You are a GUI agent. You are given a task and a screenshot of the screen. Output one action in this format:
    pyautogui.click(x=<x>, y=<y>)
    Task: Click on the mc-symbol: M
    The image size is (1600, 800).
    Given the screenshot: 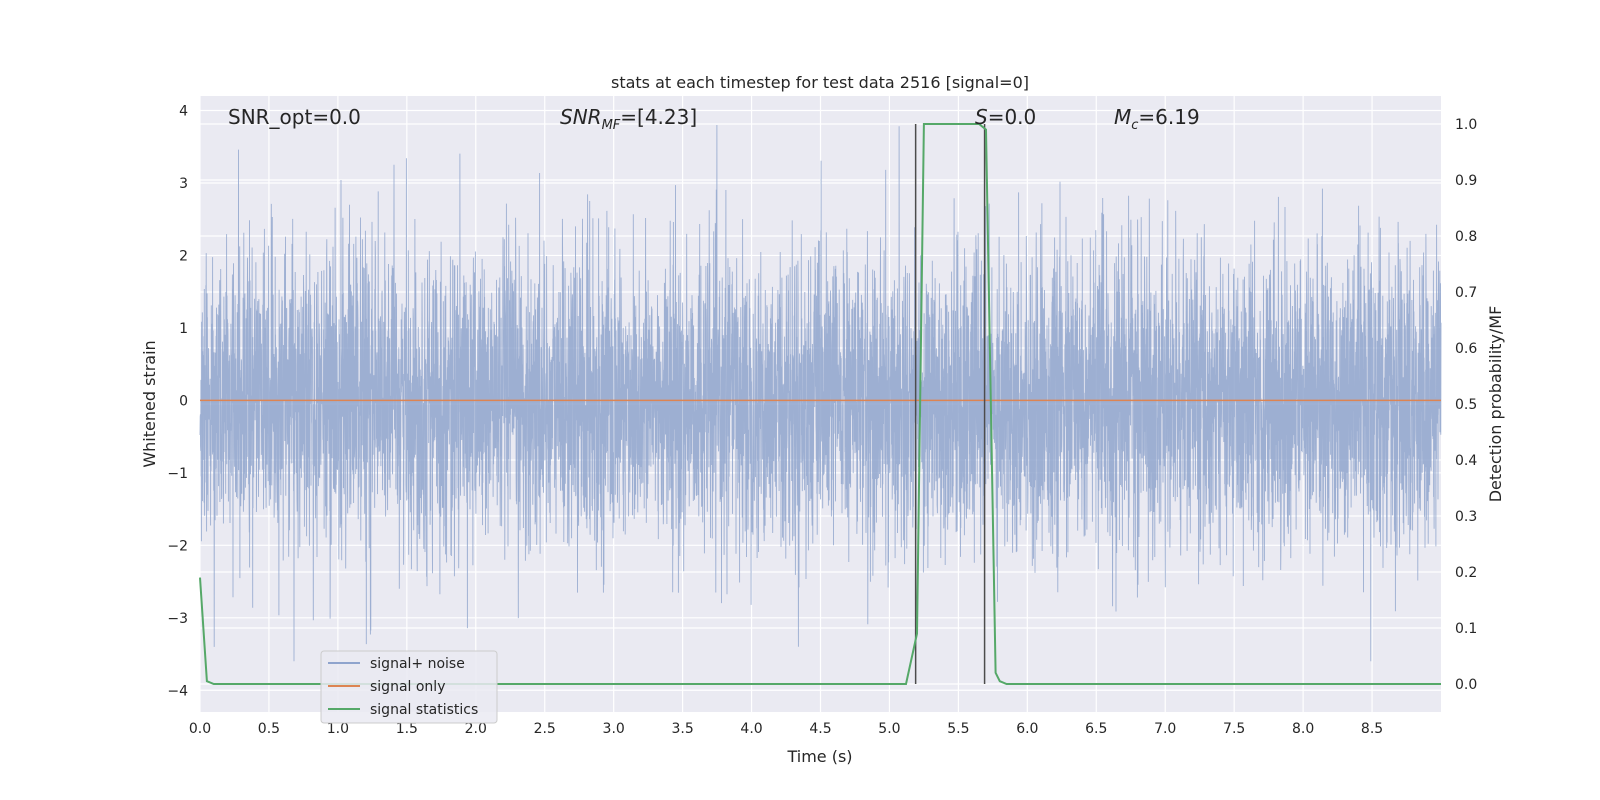 What is the action you would take?
    pyautogui.click(x=1122, y=117)
    